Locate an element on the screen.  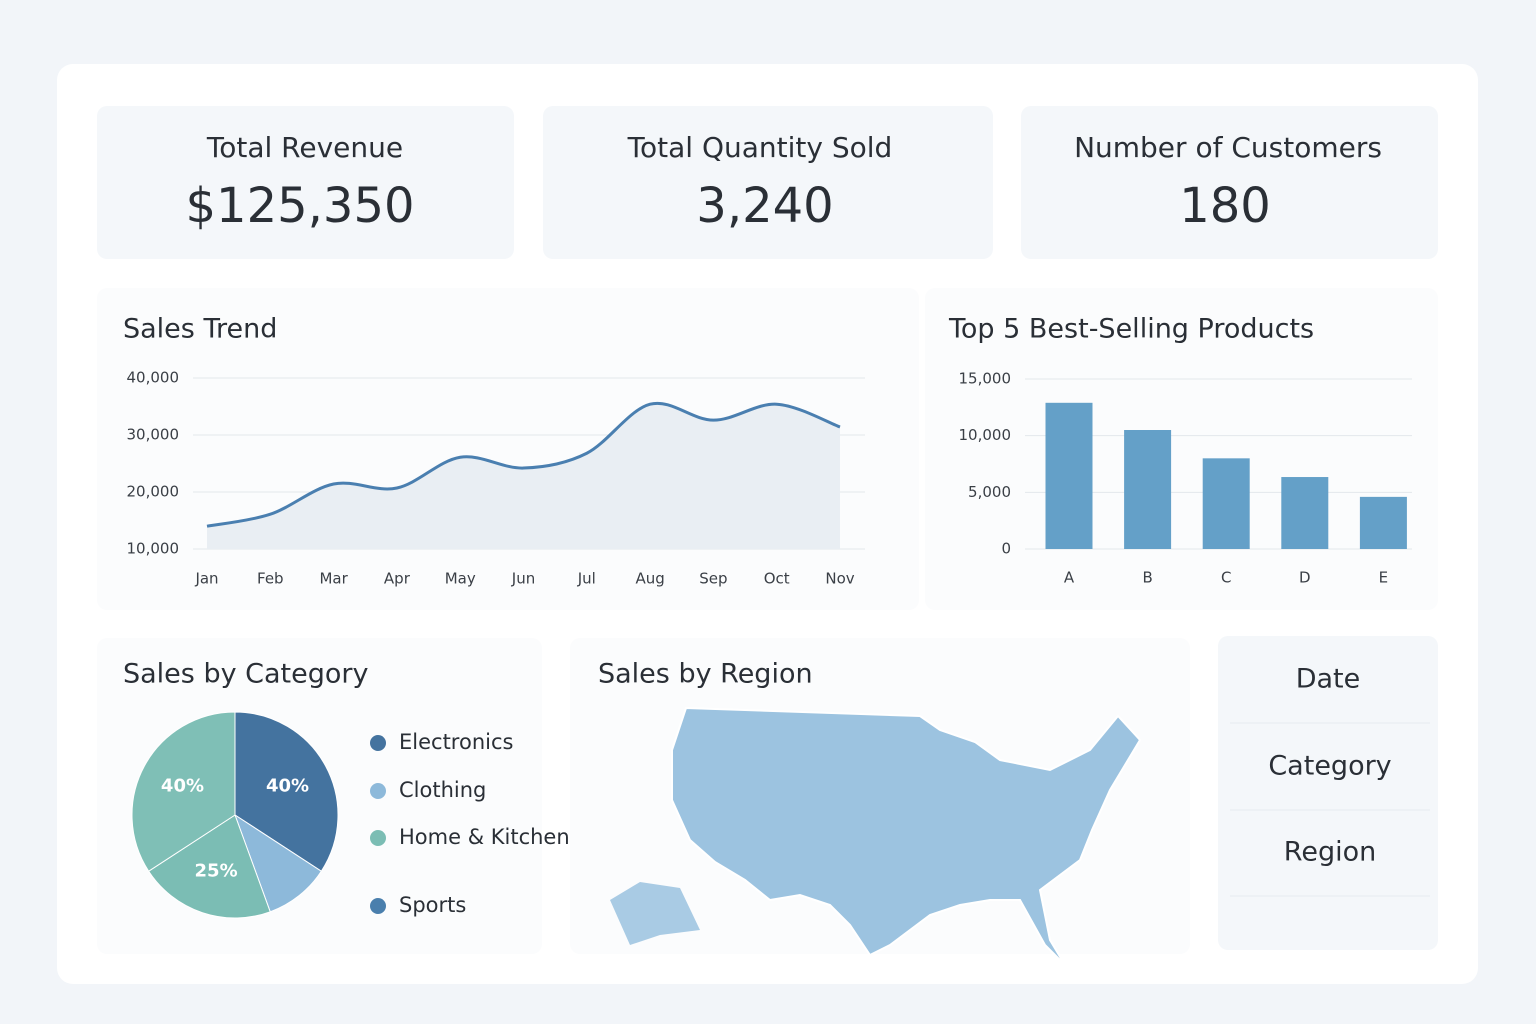
chart-title: Top 5 Best-Selling Products is located at coordinates (1131, 329).